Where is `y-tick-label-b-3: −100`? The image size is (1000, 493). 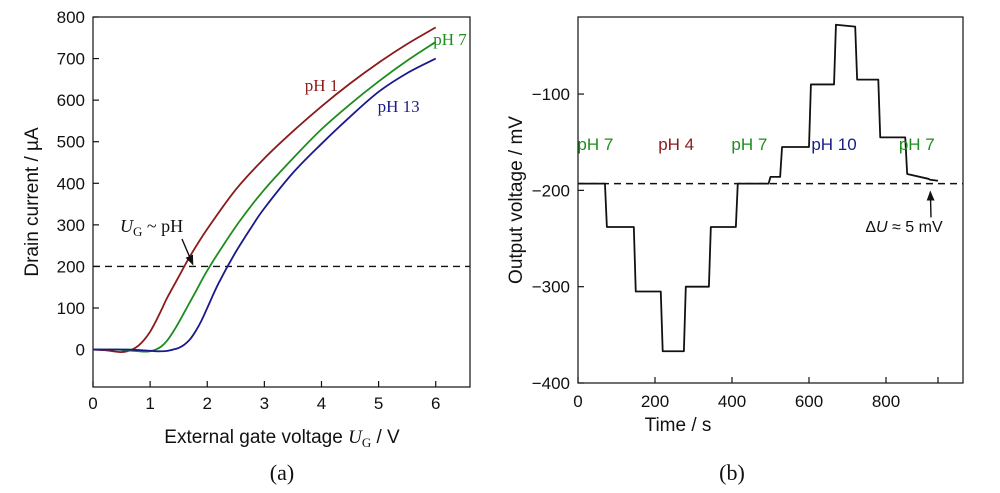
y-tick-label-b-3: −100 is located at coordinates (551, 94).